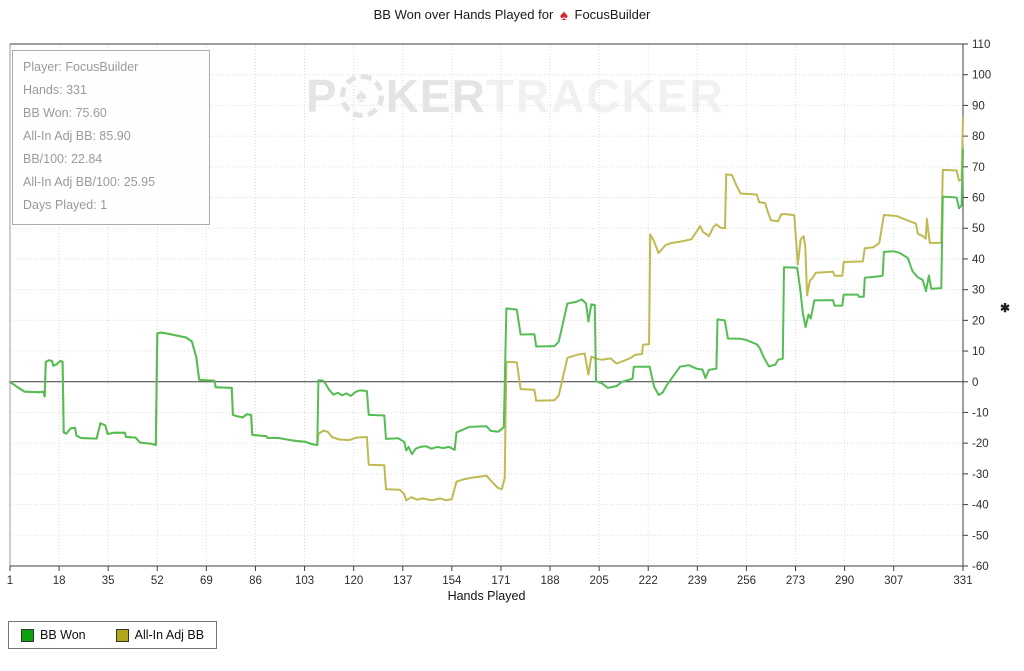  I want to click on stat-player: Player: FocusBuilder, so click(81, 67).